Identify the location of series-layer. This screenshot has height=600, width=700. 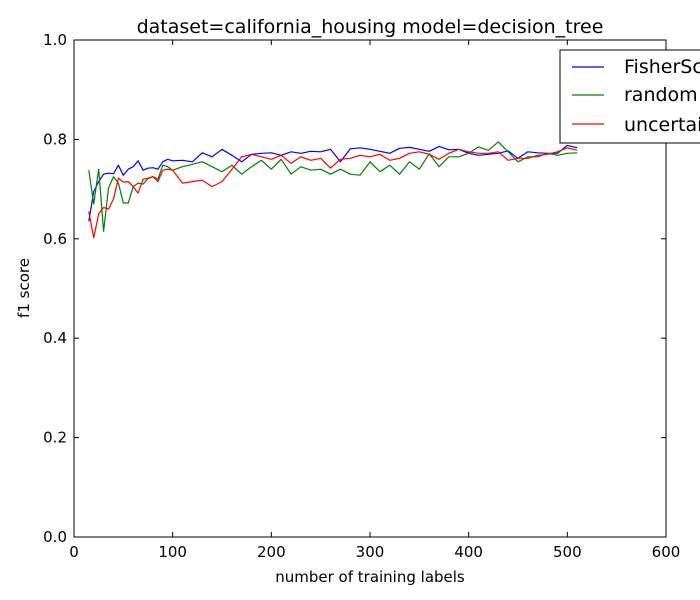
(333, 190).